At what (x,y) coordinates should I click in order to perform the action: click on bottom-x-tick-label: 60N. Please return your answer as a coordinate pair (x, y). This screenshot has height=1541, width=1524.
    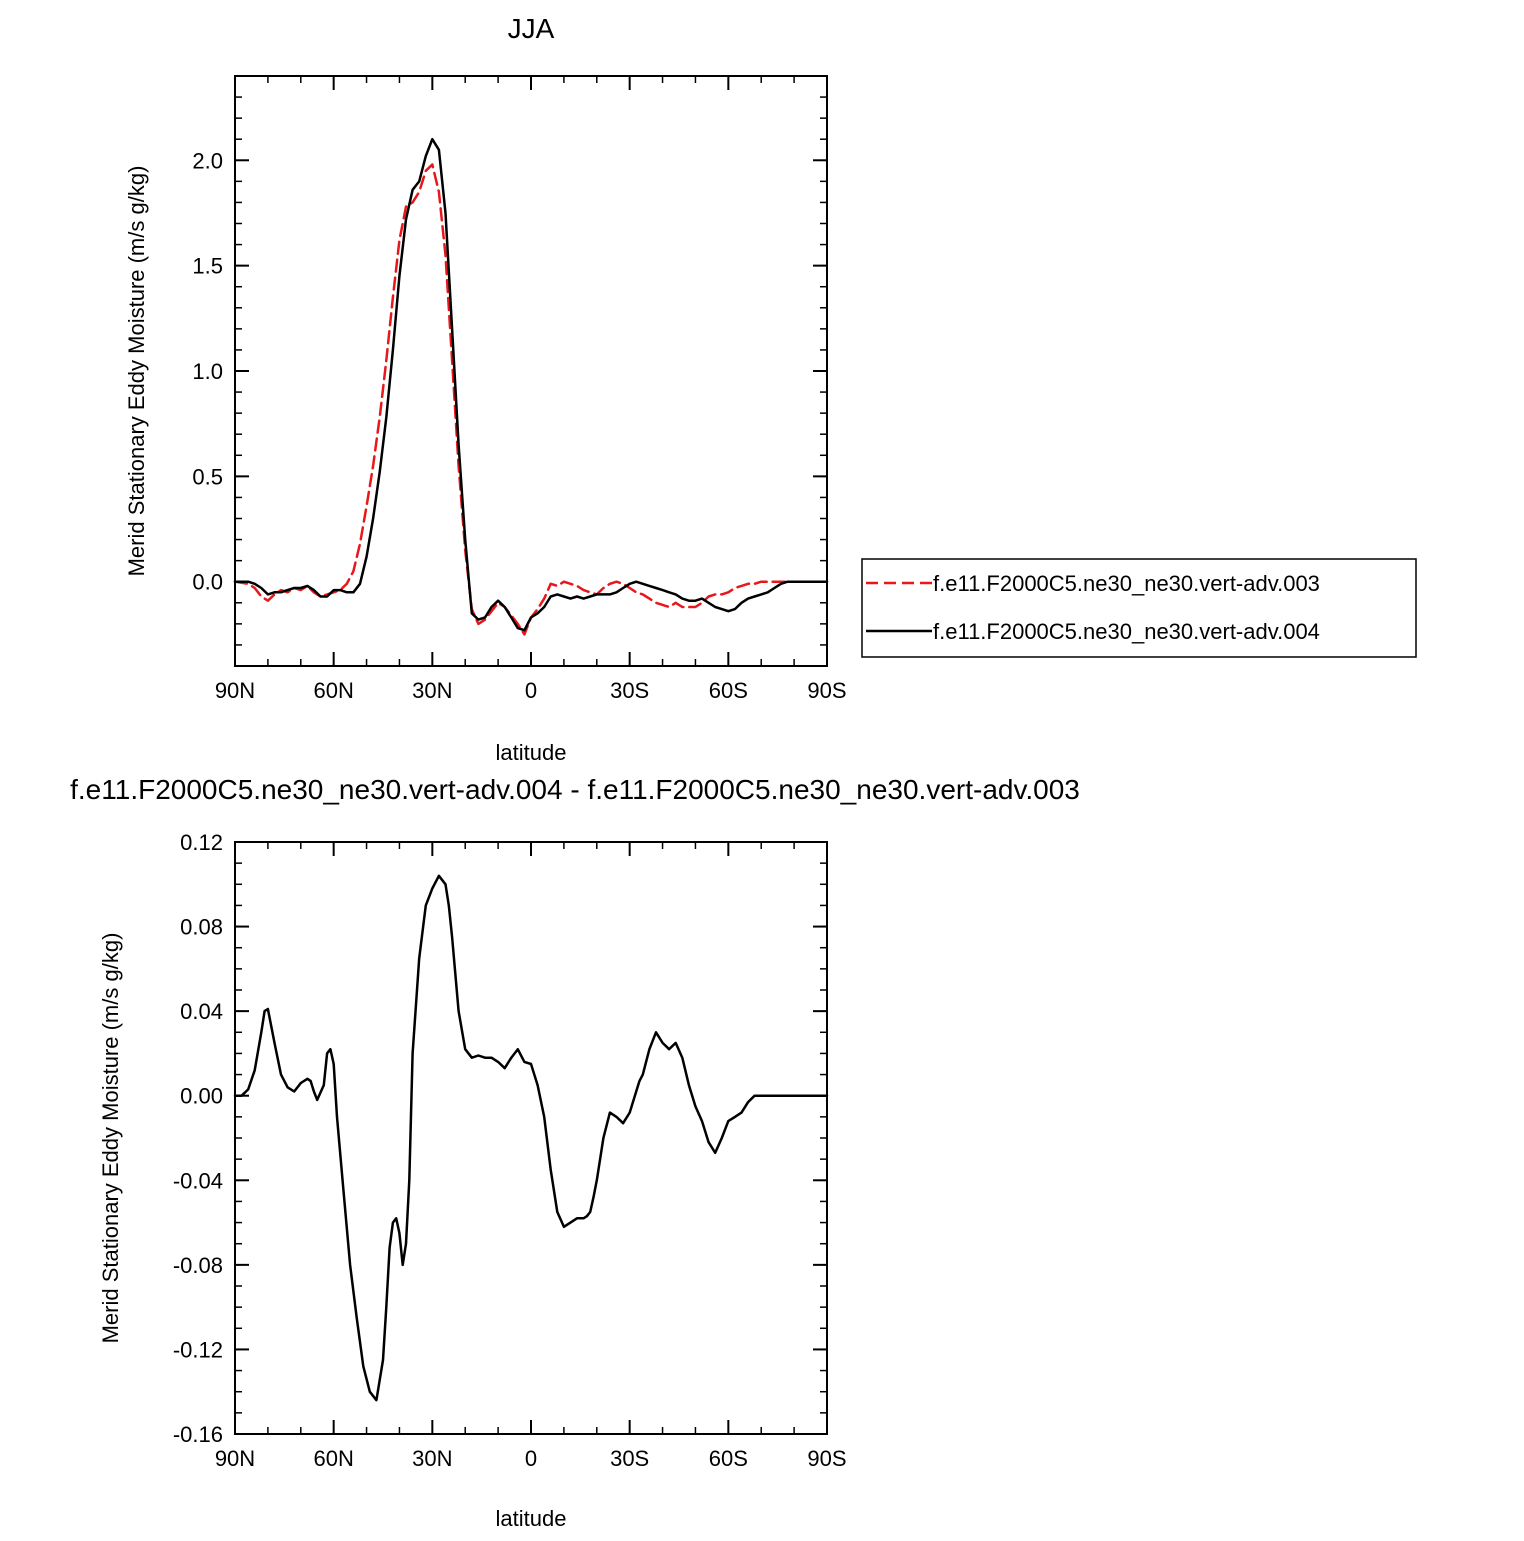
    Looking at the image, I should click on (333, 1458).